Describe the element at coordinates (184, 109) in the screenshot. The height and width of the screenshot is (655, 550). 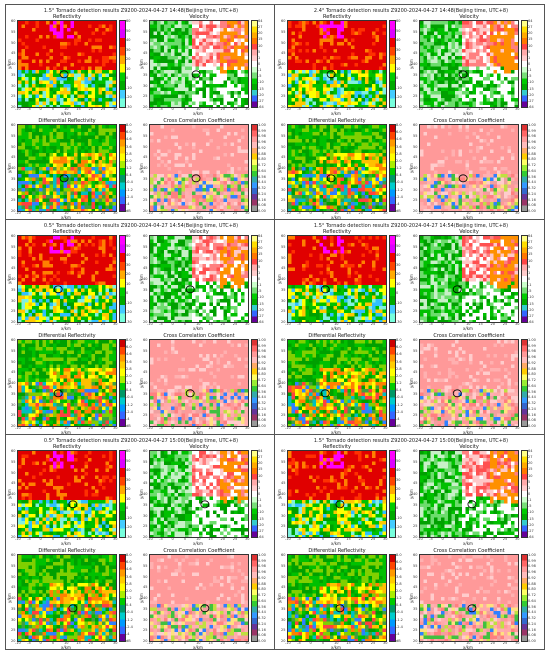
I see `x-tick-label: 5` at that location.